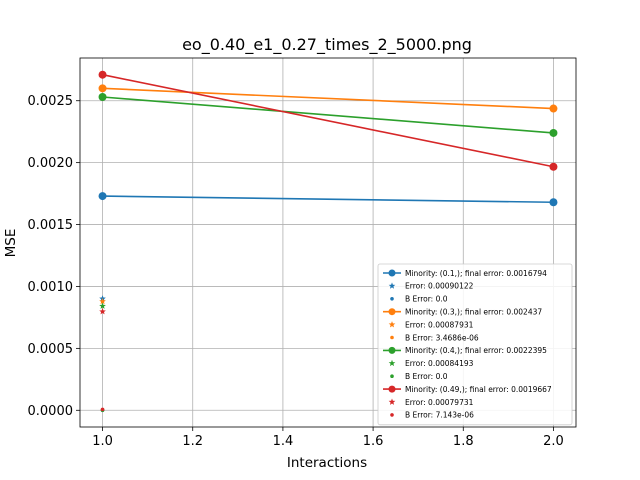 The image size is (640, 480). I want to click on y-tick-label: 0.0025, so click(51, 101).